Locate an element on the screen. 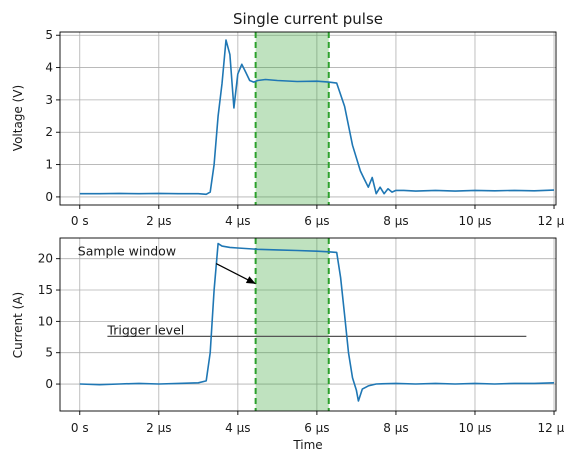 This screenshot has height=453, width=564. current-xtick-label: 4 µs is located at coordinates (237, 428).